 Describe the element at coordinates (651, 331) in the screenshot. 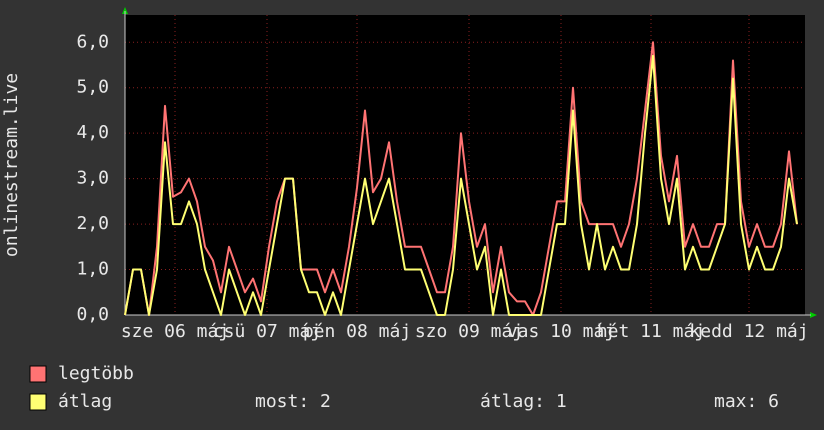

I see `x-tick-label: hét 11 máj` at that location.